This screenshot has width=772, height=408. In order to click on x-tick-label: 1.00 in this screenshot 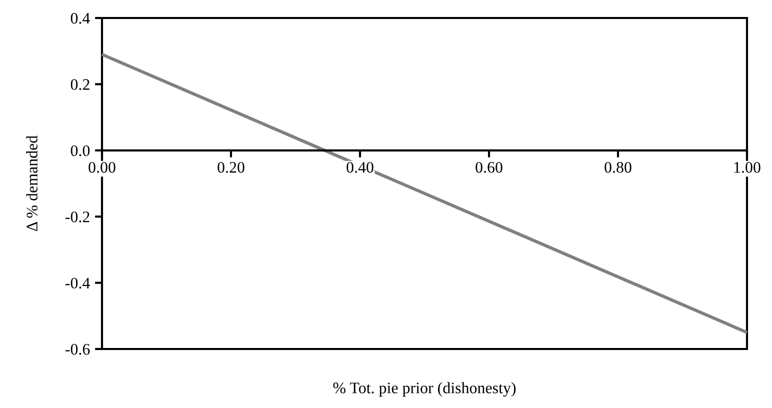, I will do `click(747, 167)`.